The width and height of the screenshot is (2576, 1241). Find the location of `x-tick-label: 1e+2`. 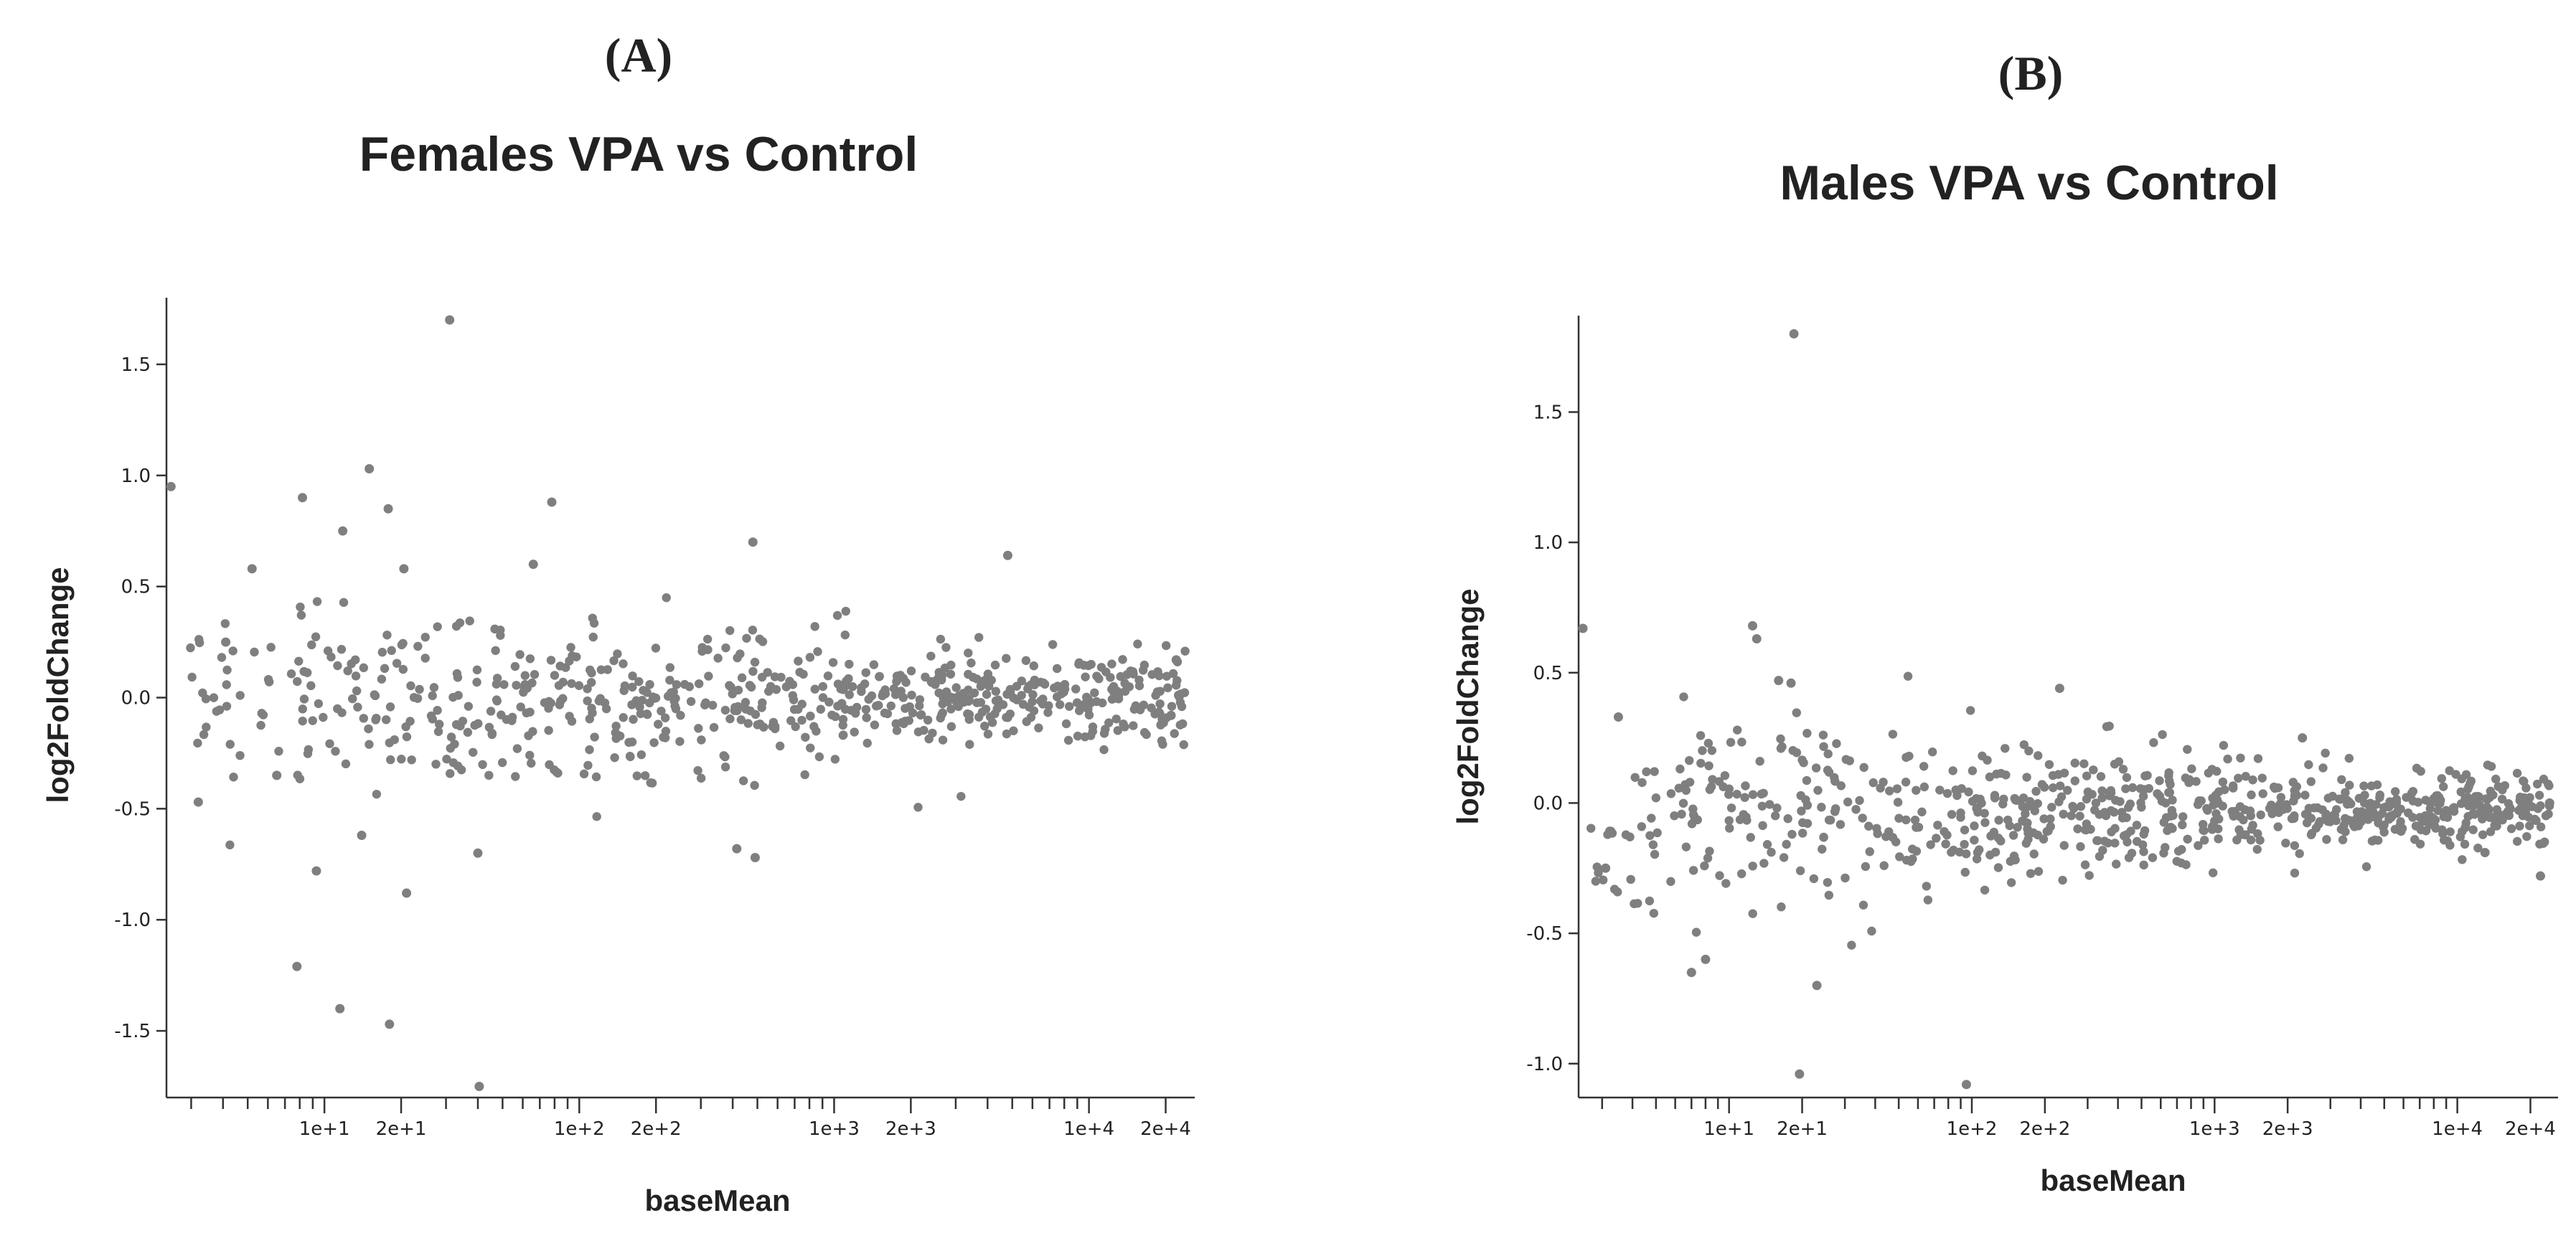

x-tick-label: 1e+2 is located at coordinates (579, 1129).